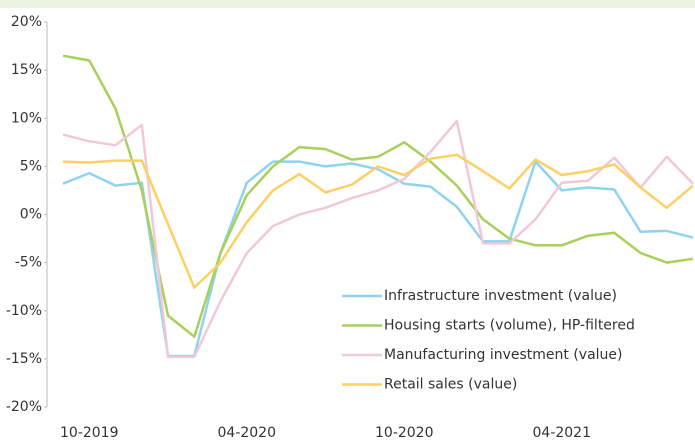 The height and width of the screenshot is (445, 695). I want to click on y-tick-label: 0%, so click(31, 215).